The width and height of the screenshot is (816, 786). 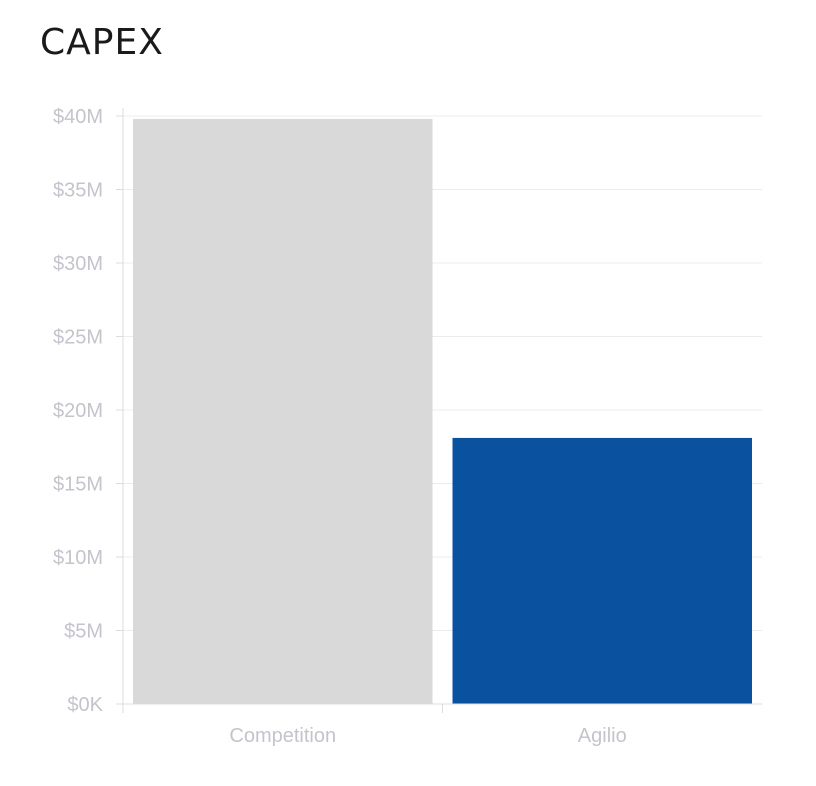 What do you see at coordinates (78, 485) in the screenshot?
I see `y-tick-label: $15M` at bounding box center [78, 485].